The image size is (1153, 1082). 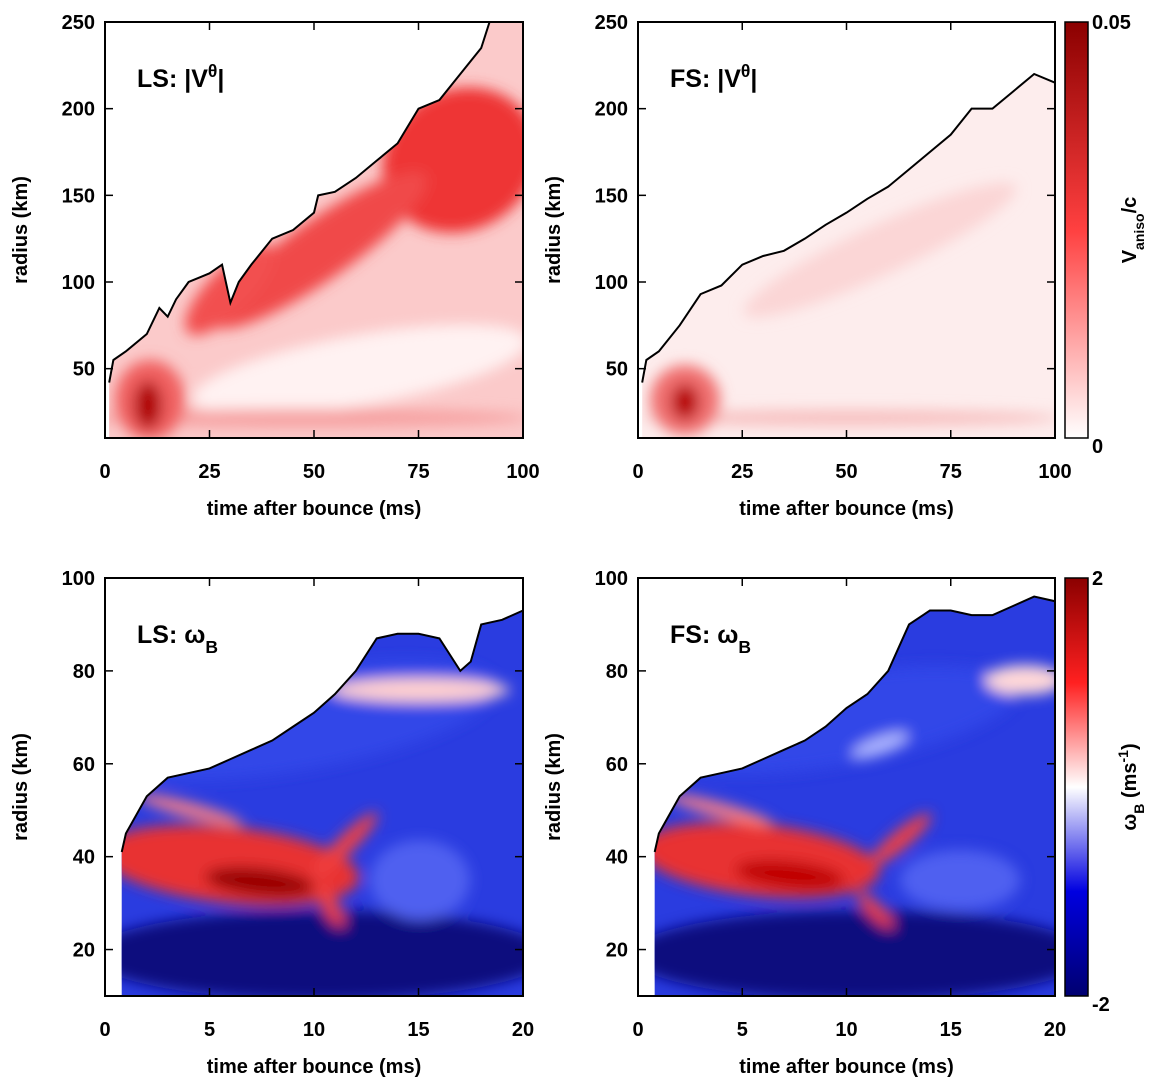 I want to click on x-tick-label: 20, so click(x=1055, y=1030).